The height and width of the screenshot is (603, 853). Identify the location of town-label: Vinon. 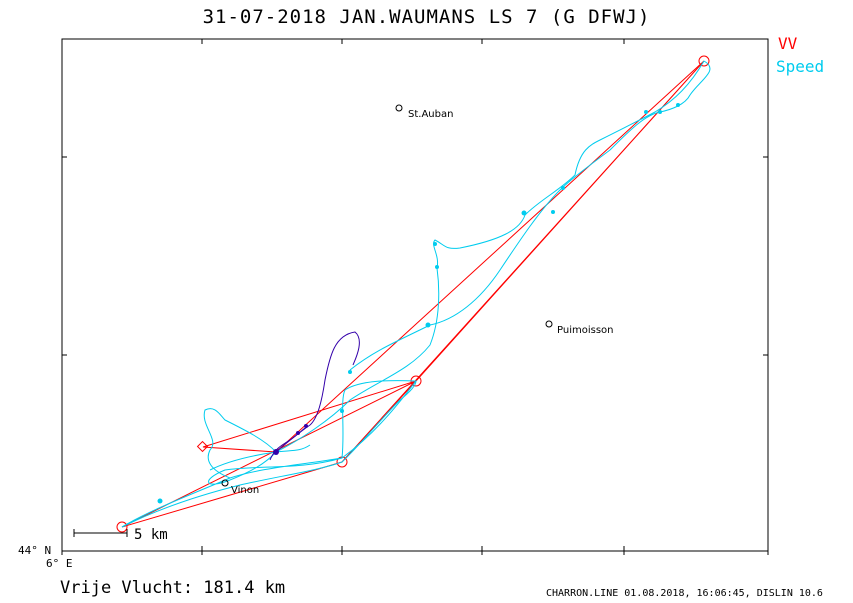
(245, 490).